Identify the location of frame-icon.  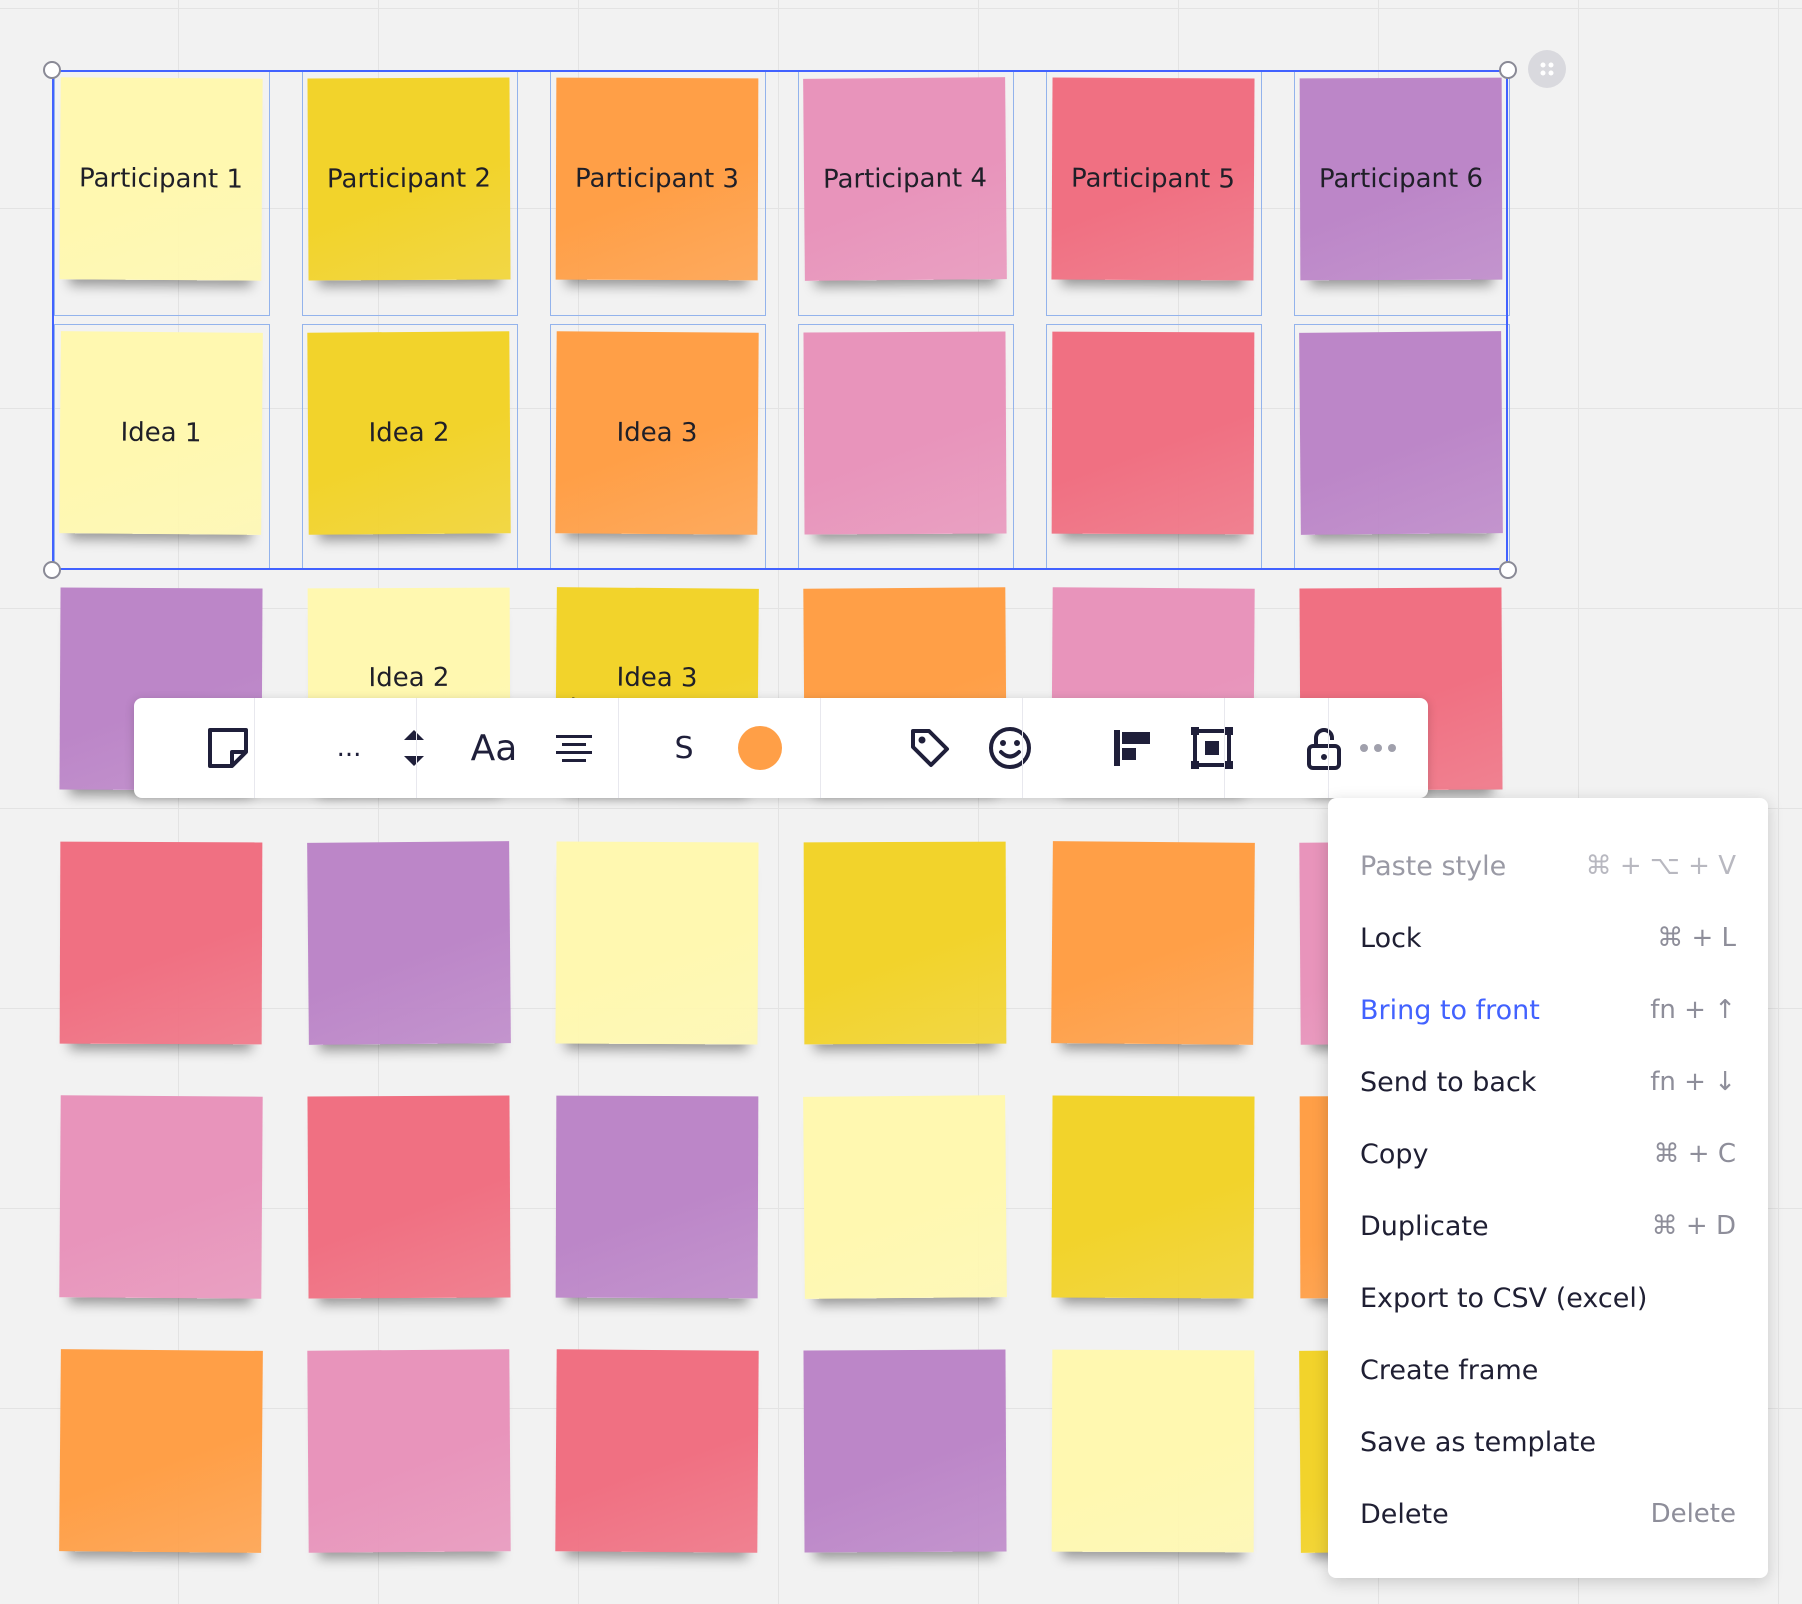
(1212, 748).